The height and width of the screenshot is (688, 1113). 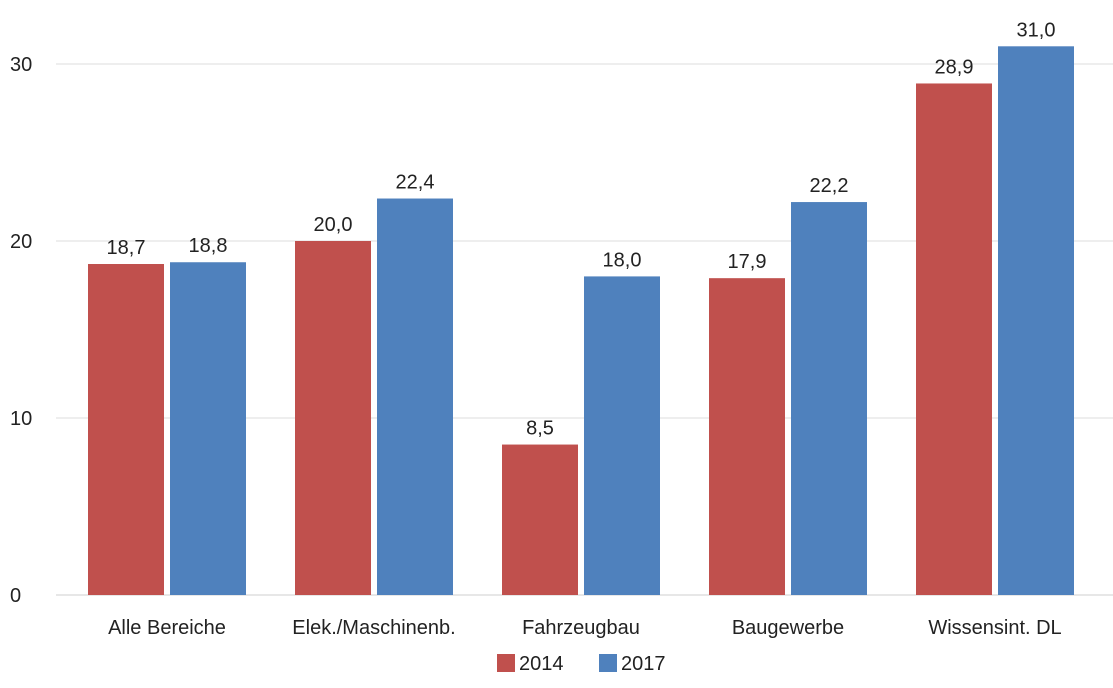 I want to click on y-tick-label: 10, so click(x=21, y=419).